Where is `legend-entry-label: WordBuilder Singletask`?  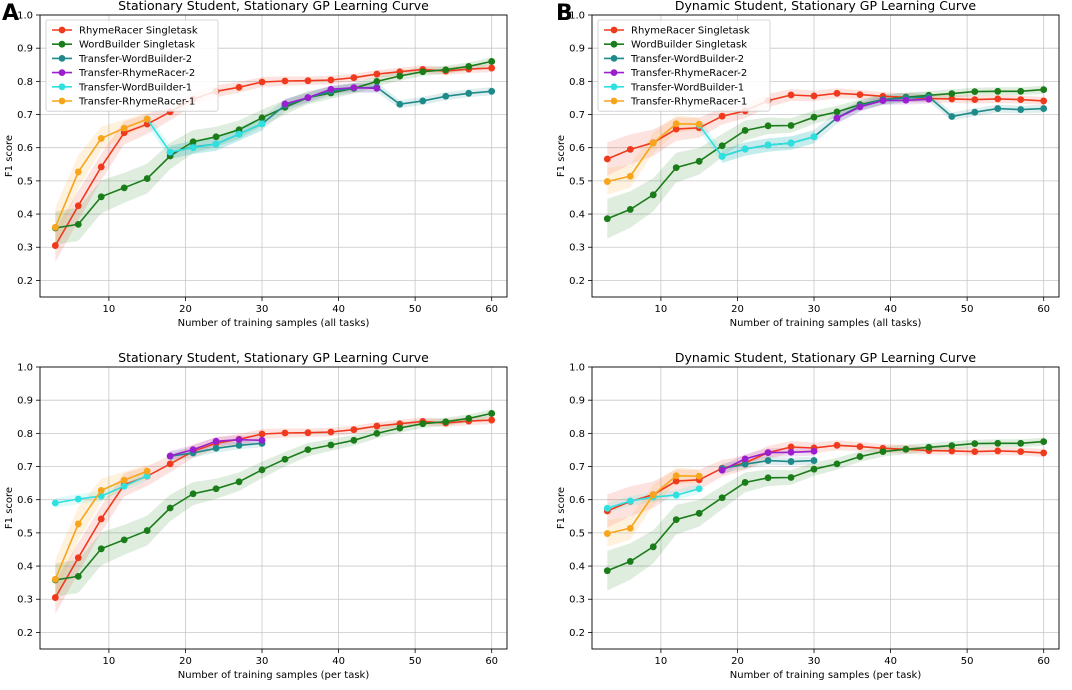 legend-entry-label: WordBuilder Singletask is located at coordinates (137, 45).